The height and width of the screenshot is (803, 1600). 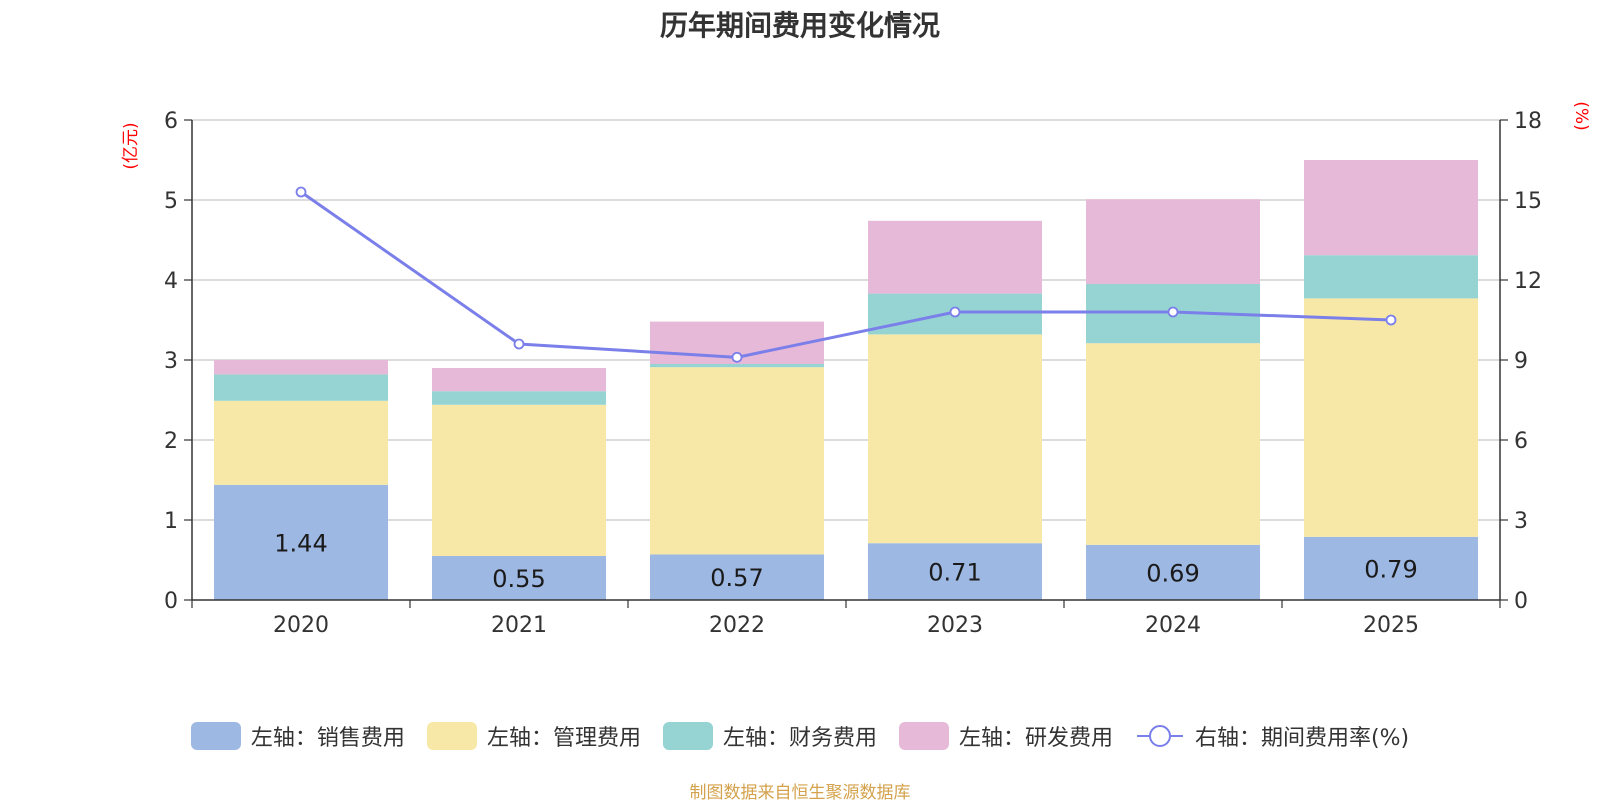 What do you see at coordinates (1528, 281) in the screenshot?
I see `right-axis-tick-label: 12` at bounding box center [1528, 281].